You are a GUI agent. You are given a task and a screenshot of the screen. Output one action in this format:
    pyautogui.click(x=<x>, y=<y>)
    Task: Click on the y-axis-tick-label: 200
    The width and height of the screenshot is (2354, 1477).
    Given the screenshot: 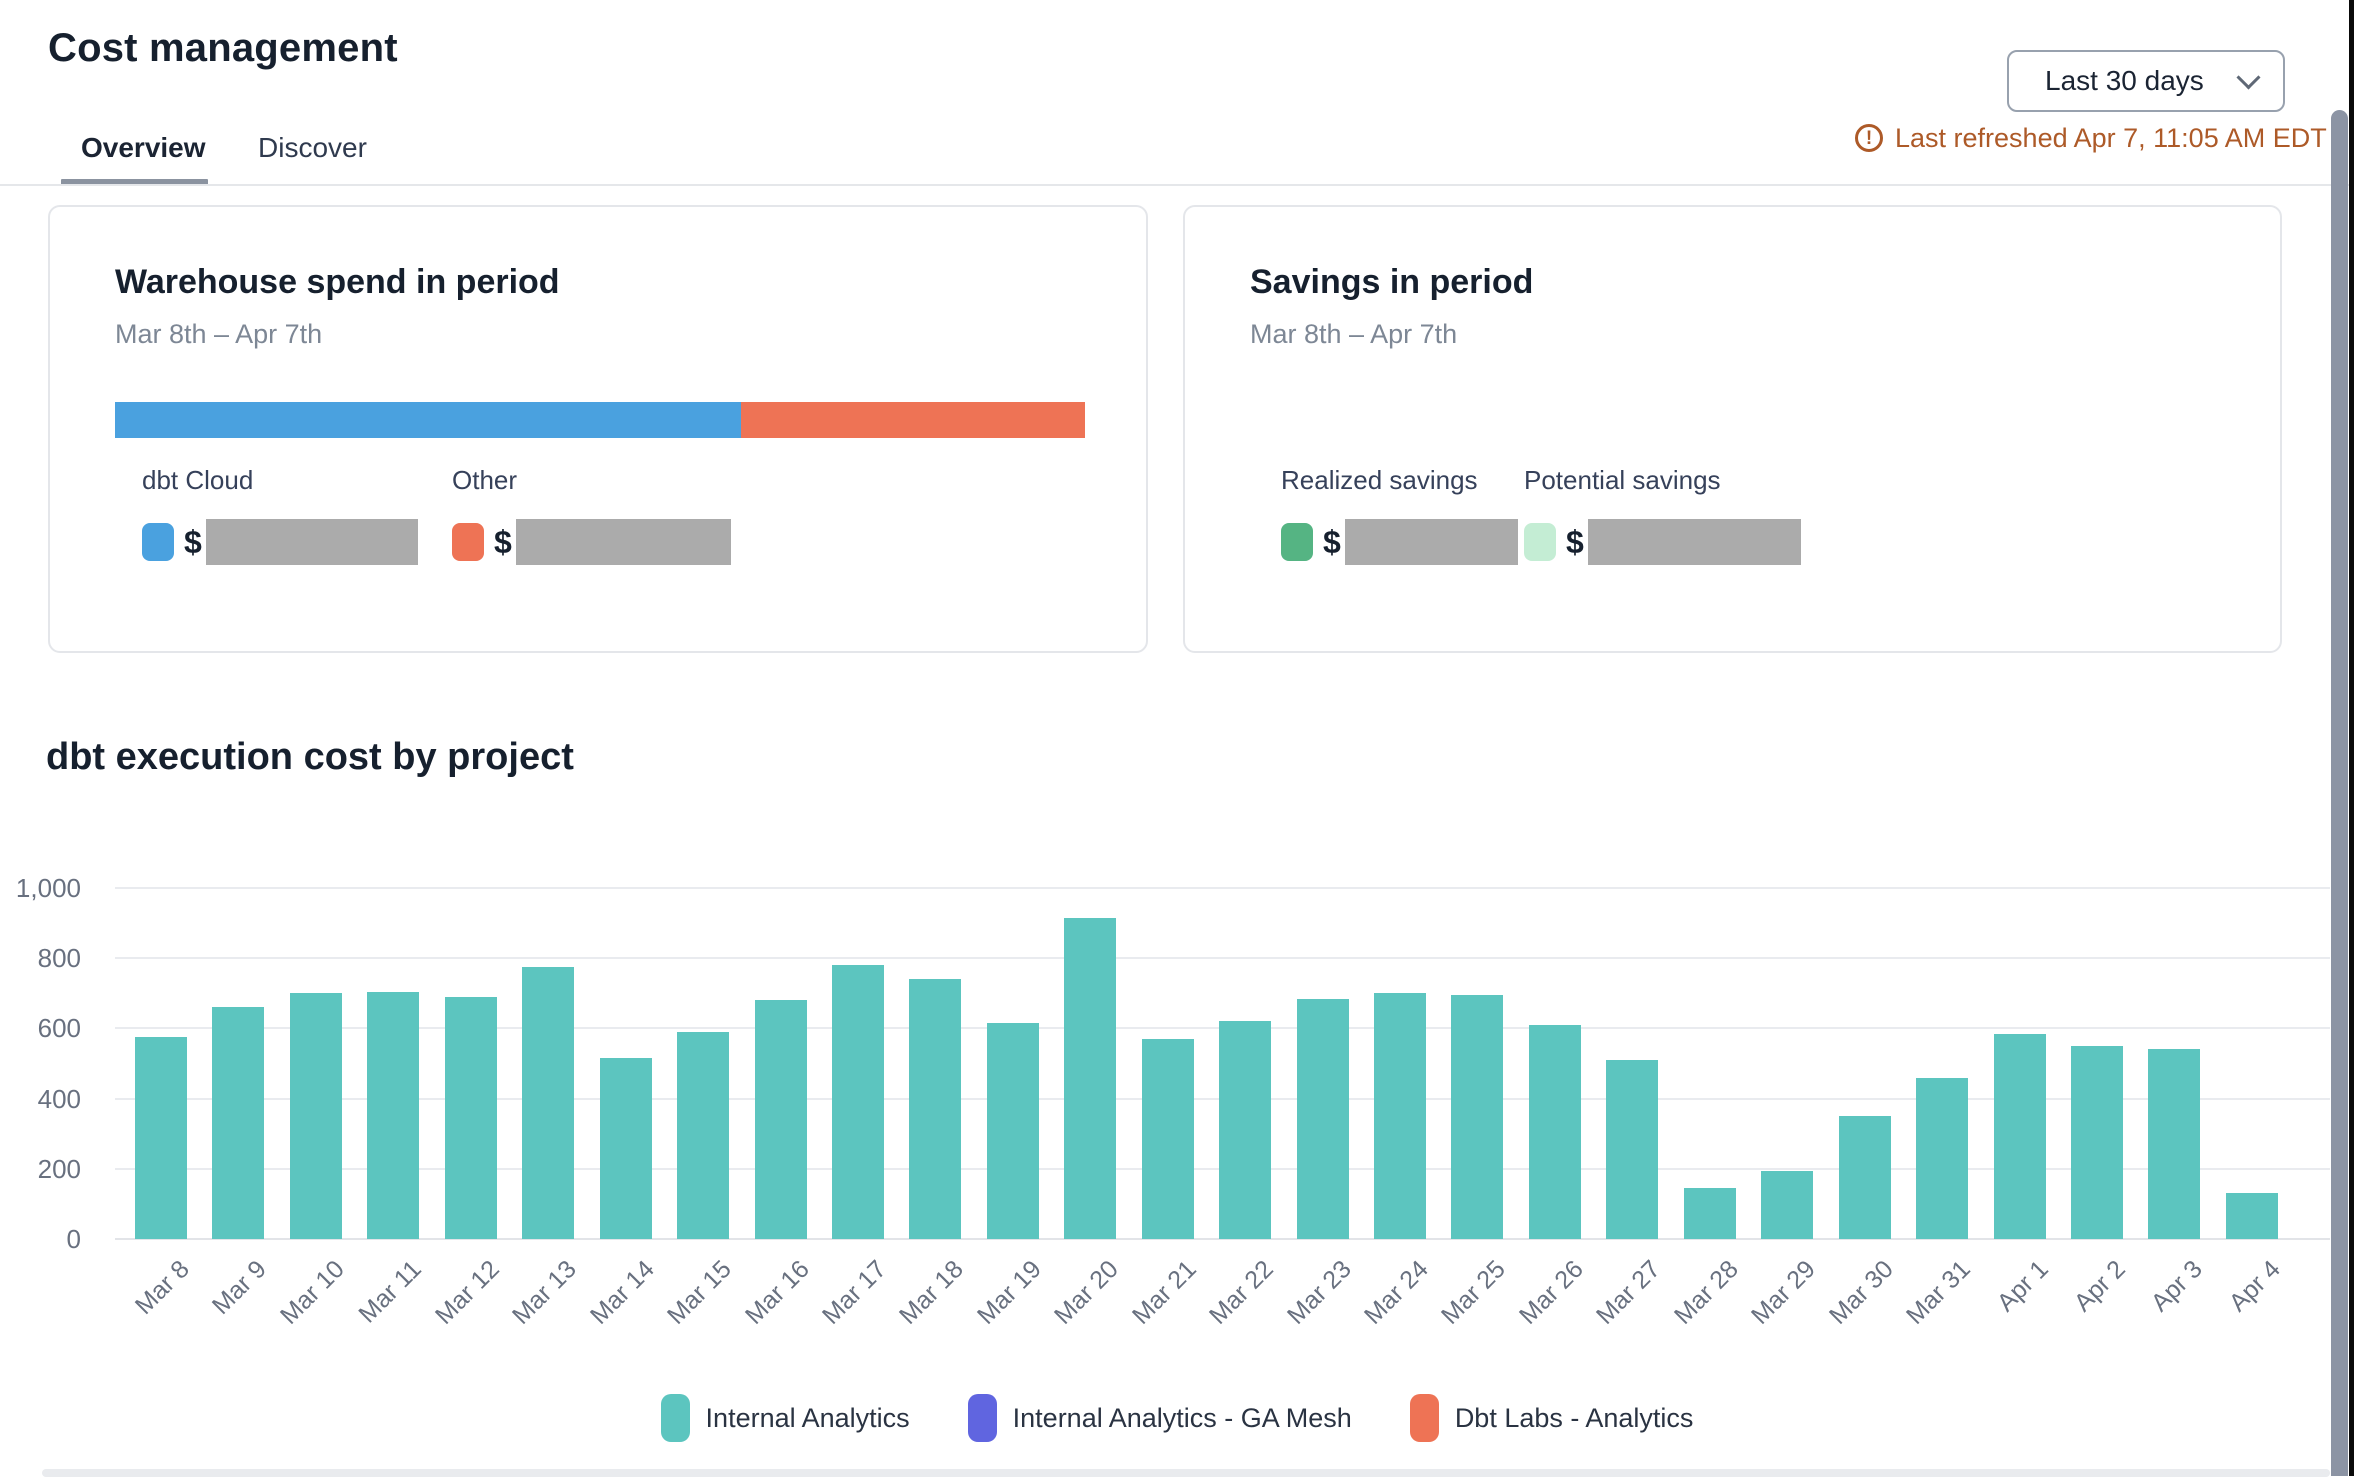 What is the action you would take?
    pyautogui.click(x=59, y=1168)
    